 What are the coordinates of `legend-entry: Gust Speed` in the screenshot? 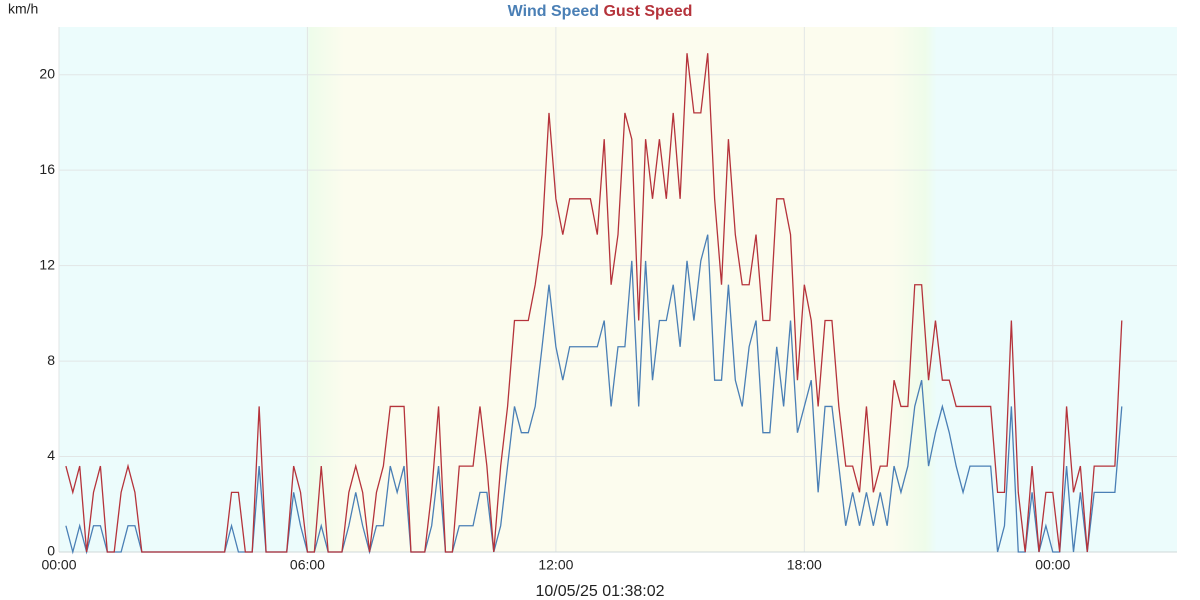 It's located at (647, 11).